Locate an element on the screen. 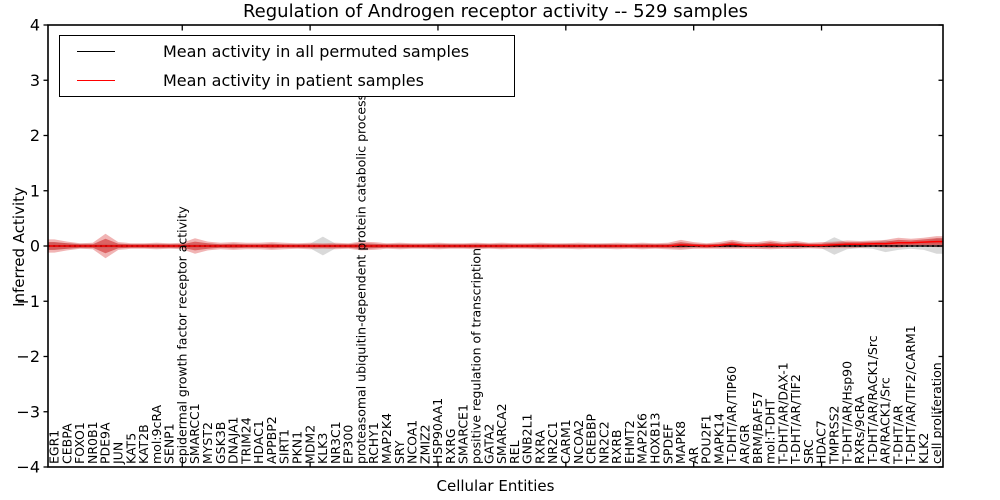 Image resolution: width=1000 pixels, height=500 pixels. x-tick-label: mol:T-DHT is located at coordinates (770, 431).